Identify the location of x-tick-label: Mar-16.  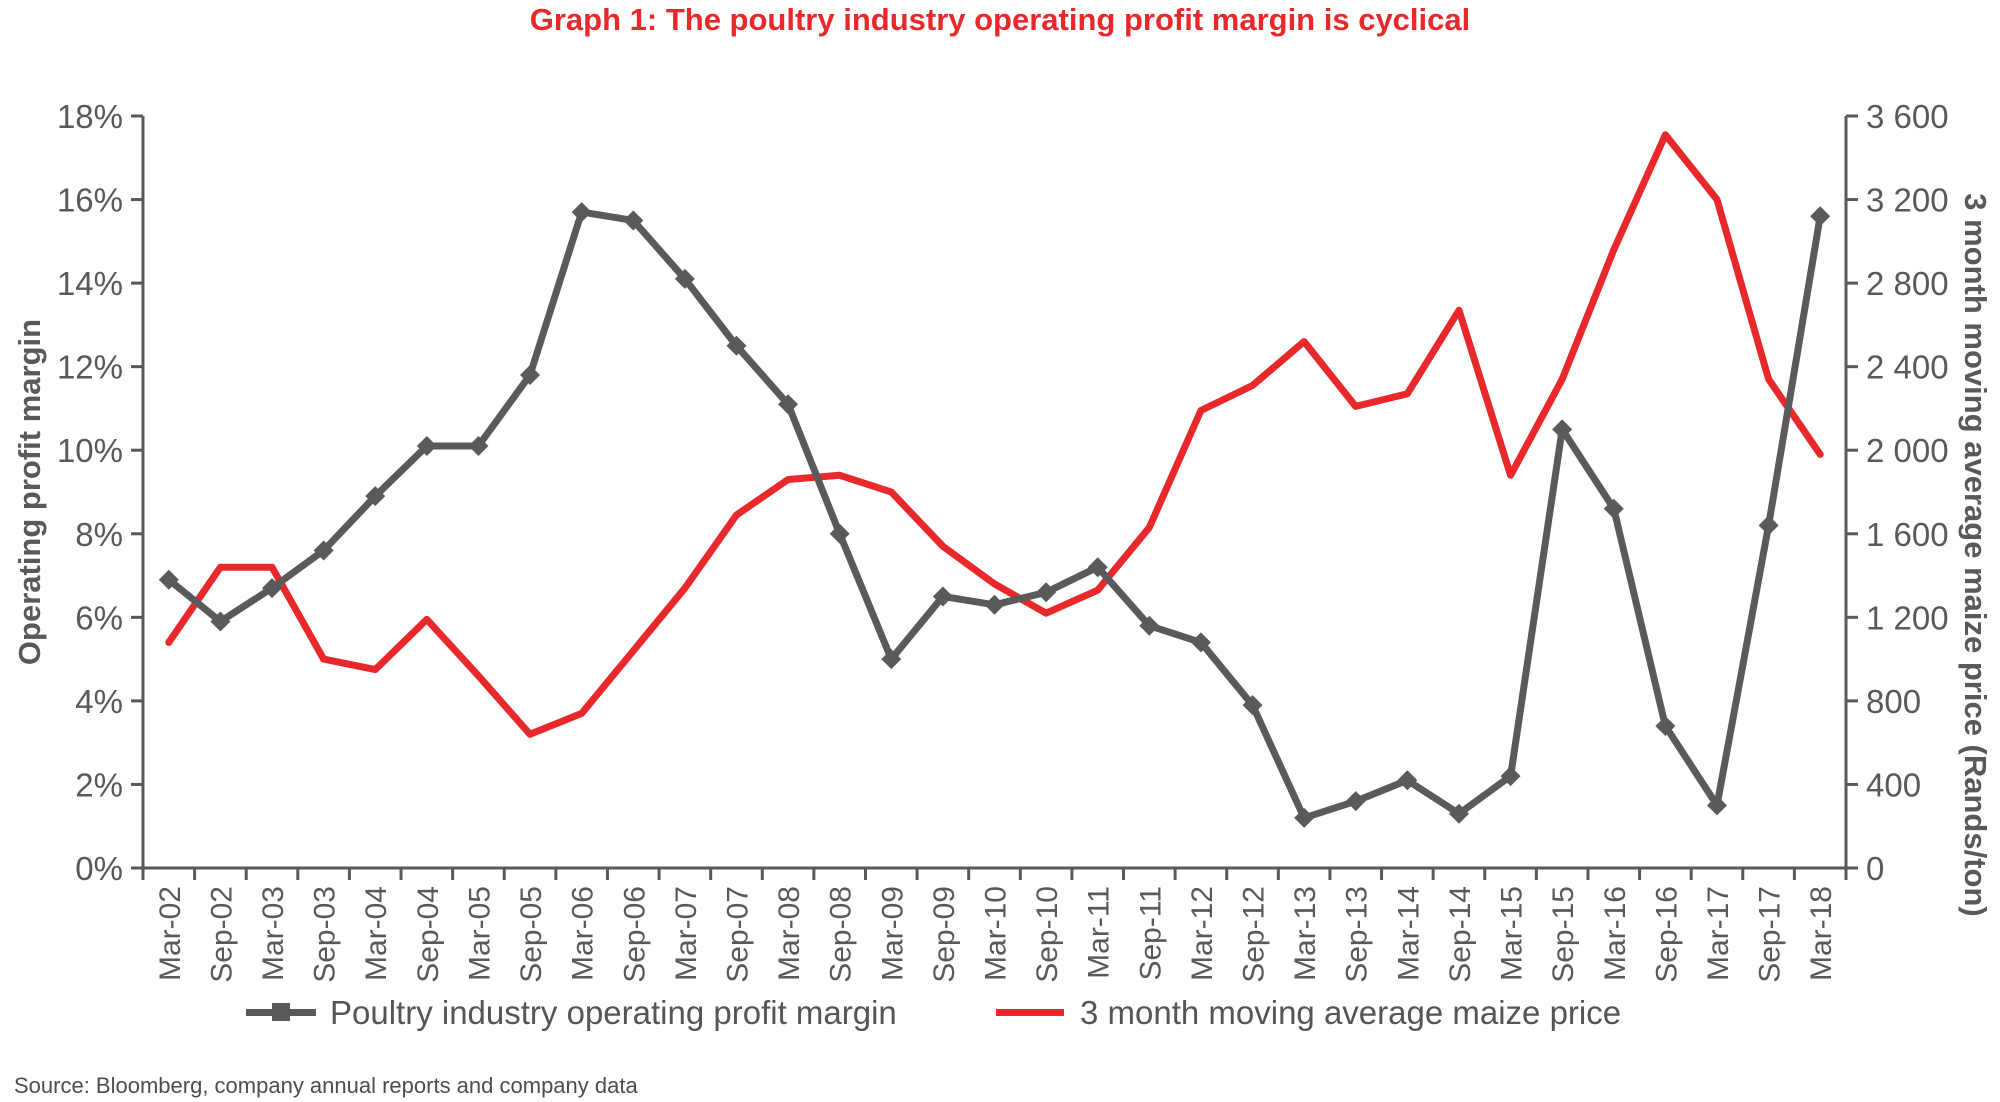
(1615, 933).